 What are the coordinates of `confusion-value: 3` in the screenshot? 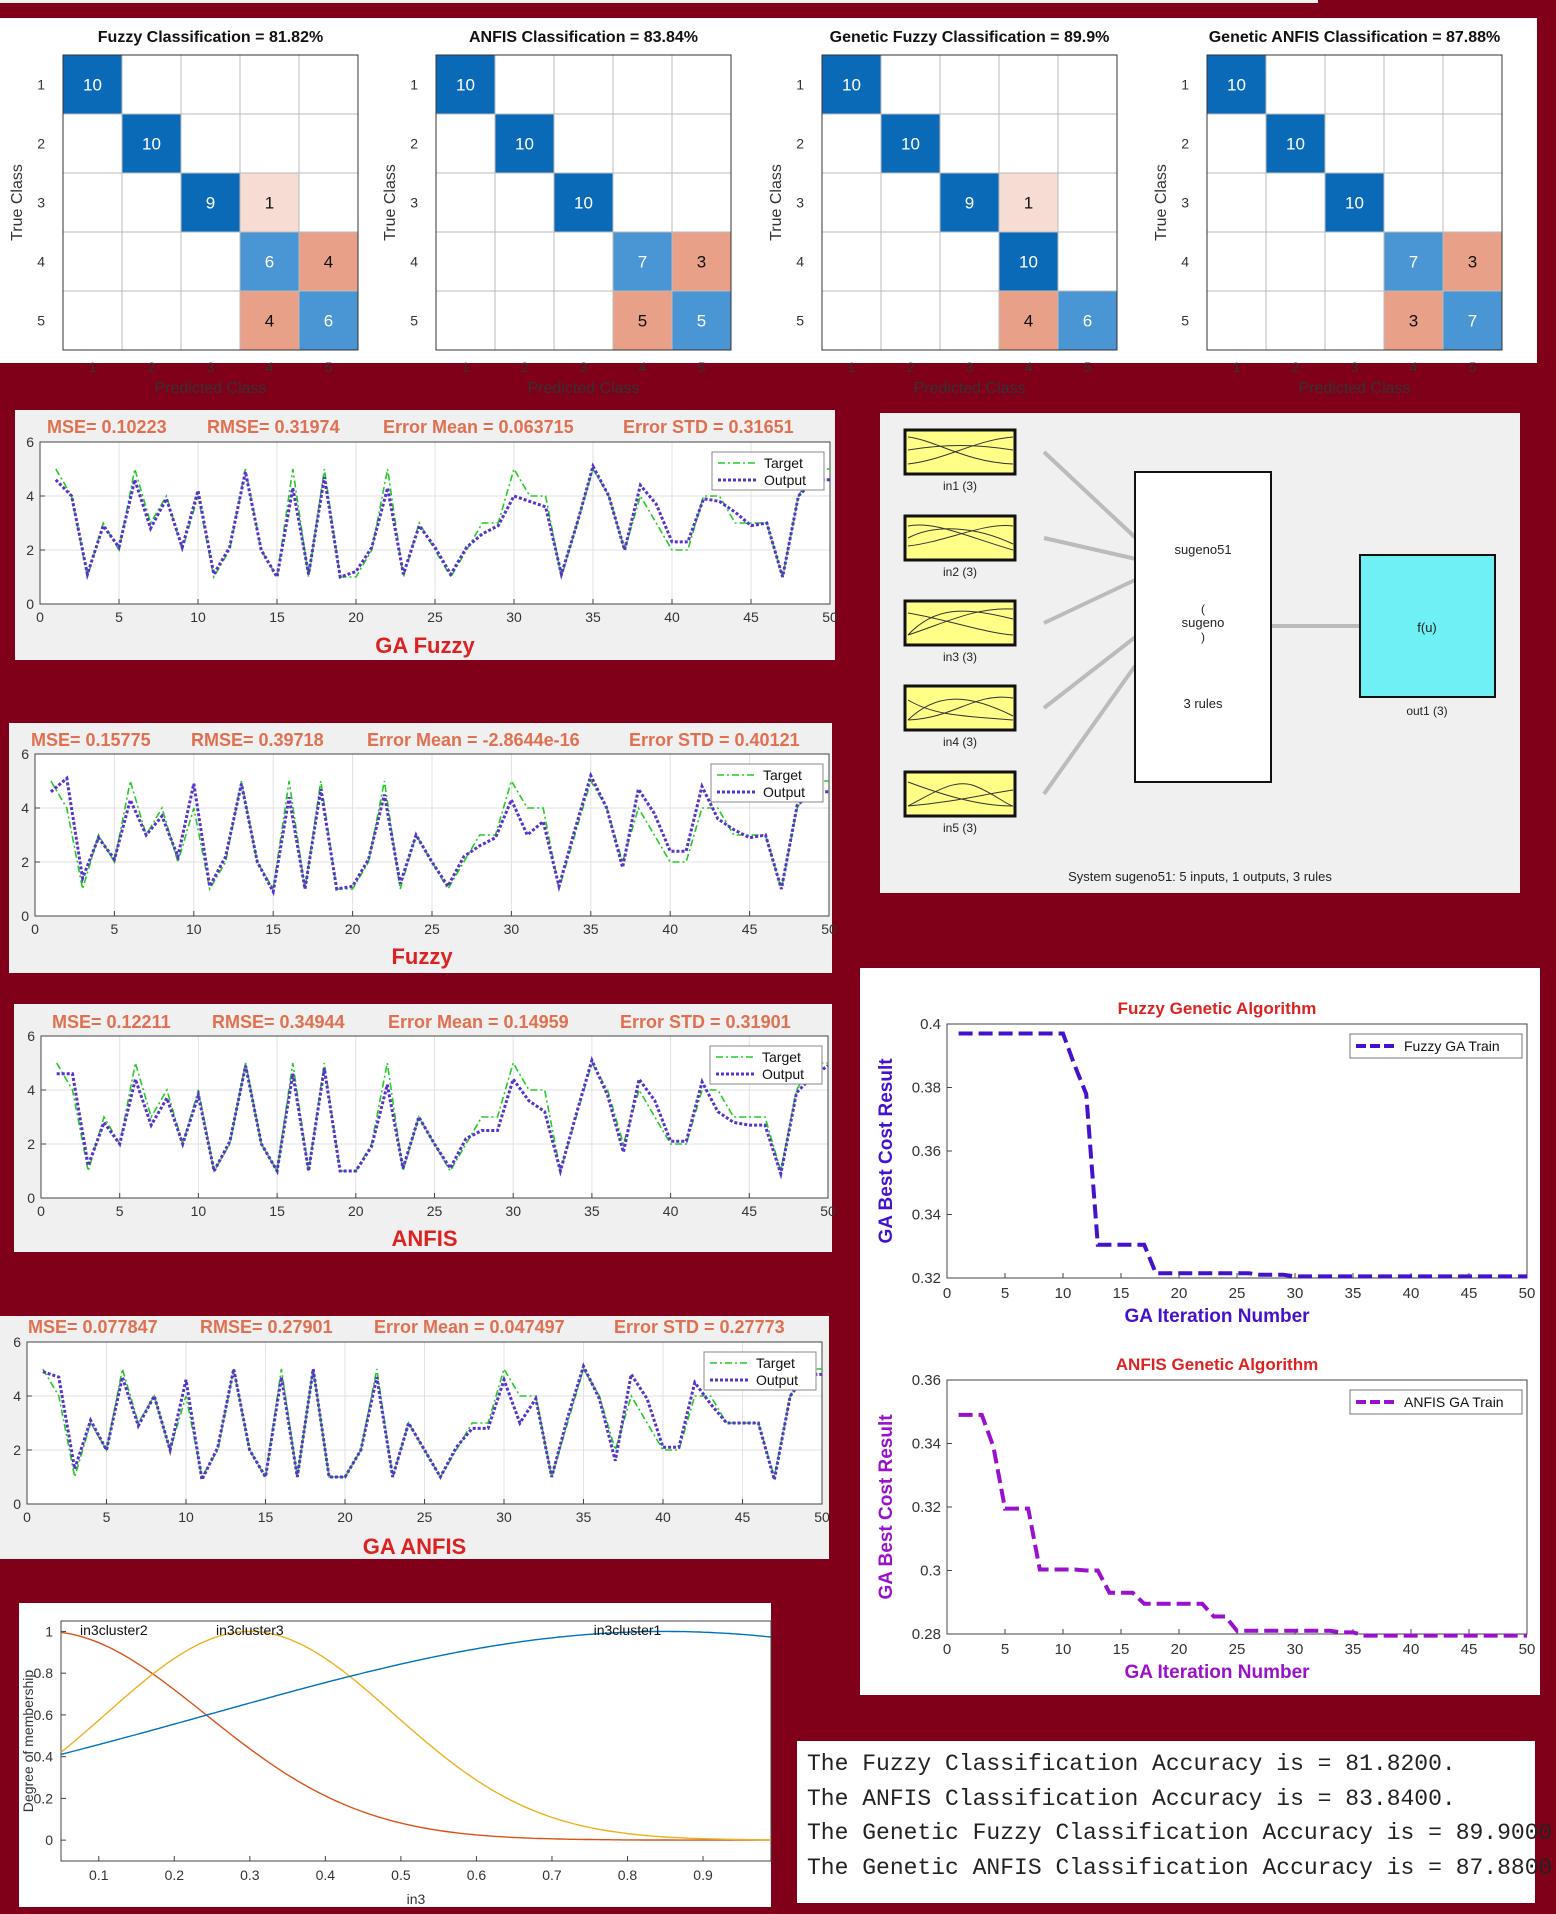 It's located at (1413, 321).